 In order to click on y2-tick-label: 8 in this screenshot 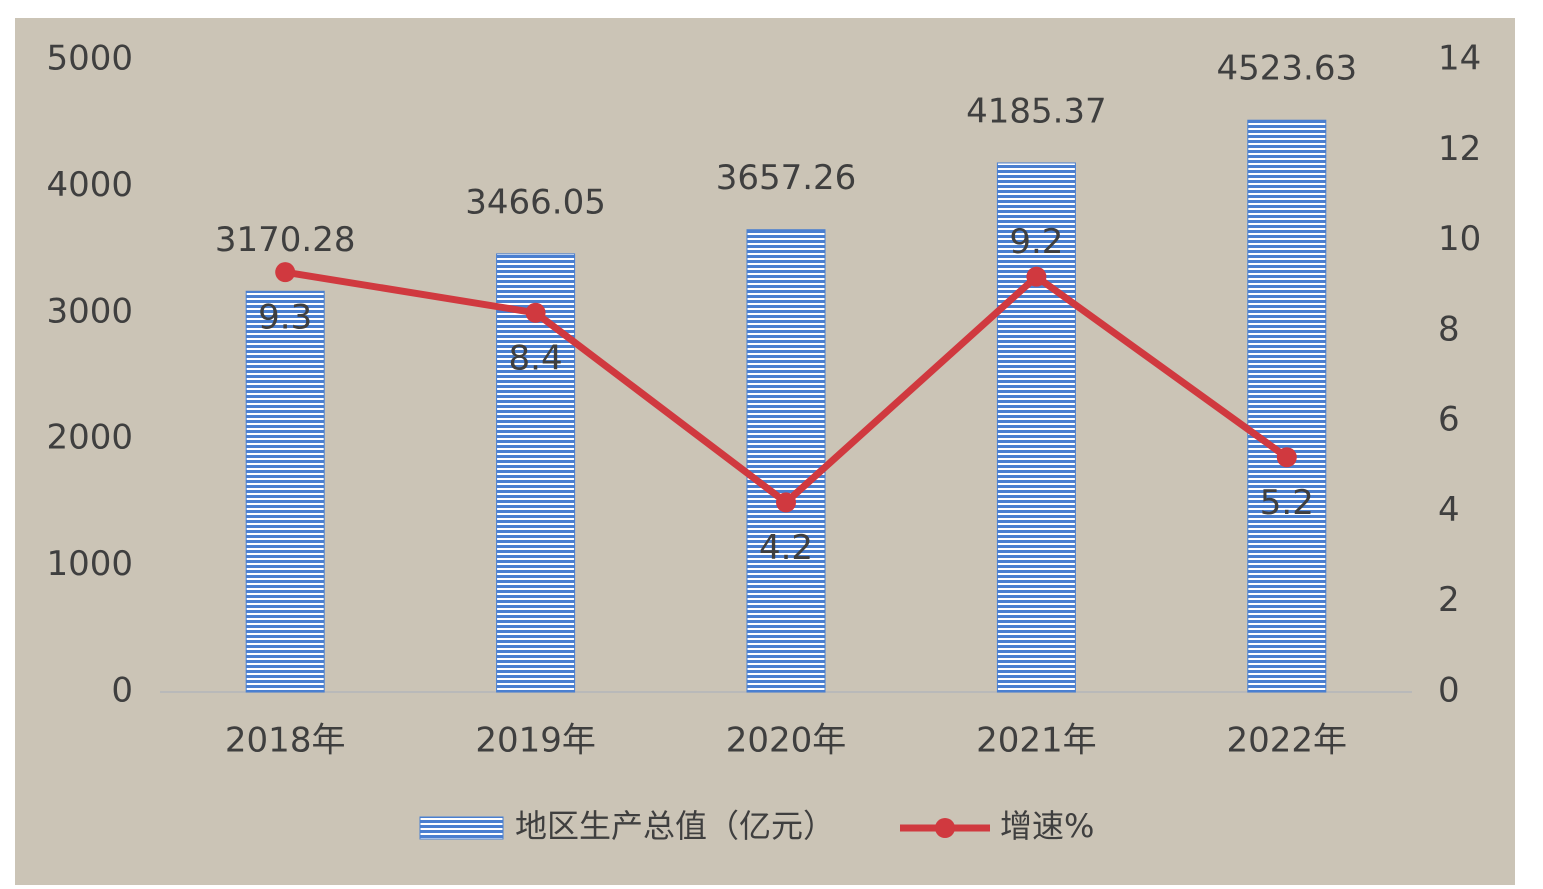, I will do `click(1449, 329)`.